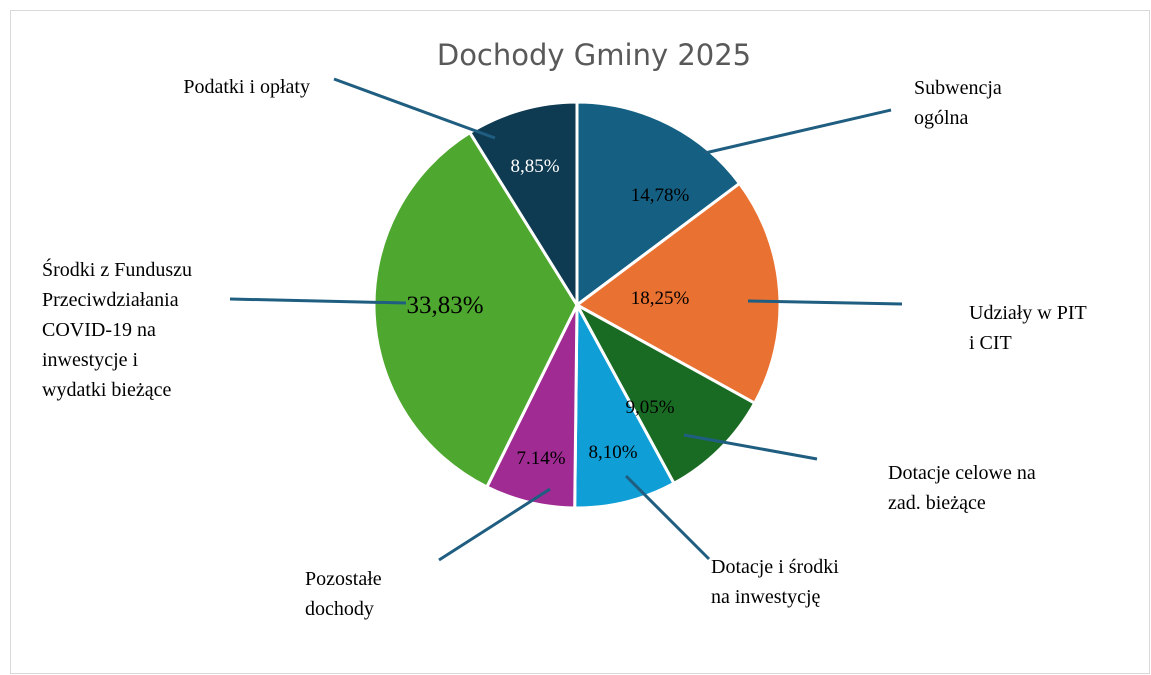  Describe the element at coordinates (660, 298) in the screenshot. I see `data-label: 18,25%` at that location.